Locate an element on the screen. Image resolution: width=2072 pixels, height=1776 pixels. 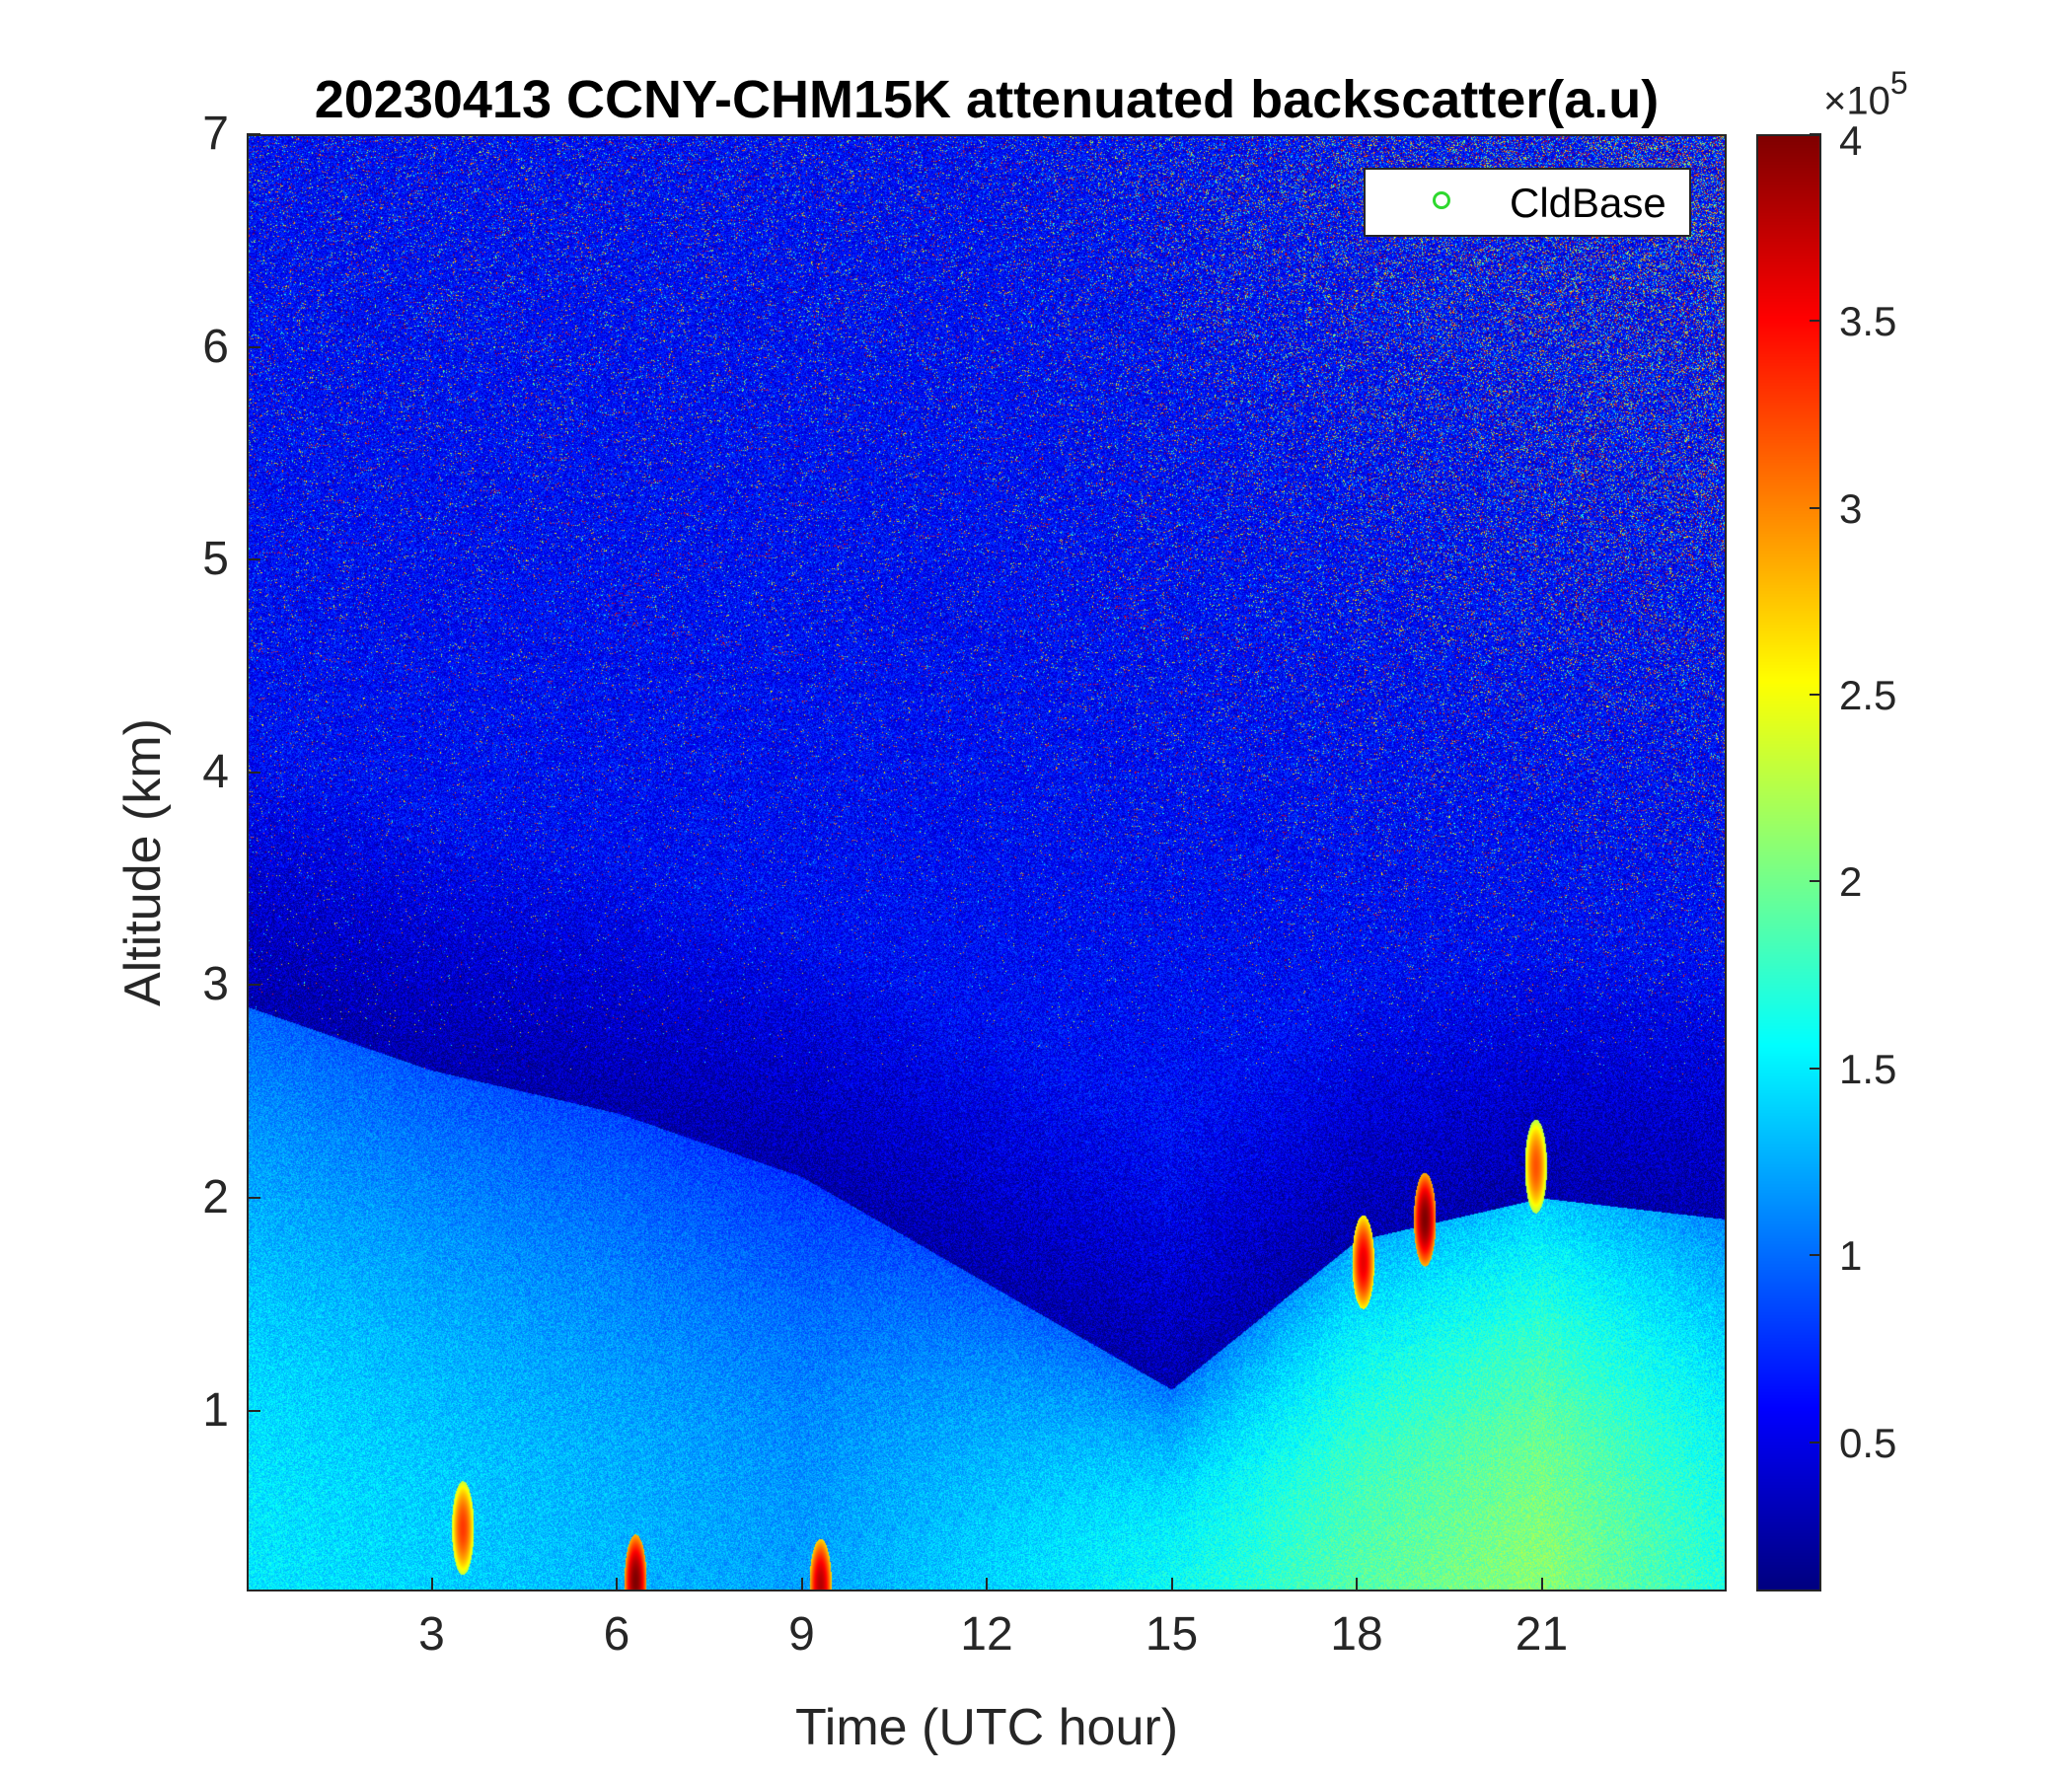
x-tick-label: 21 is located at coordinates (1542, 1635).